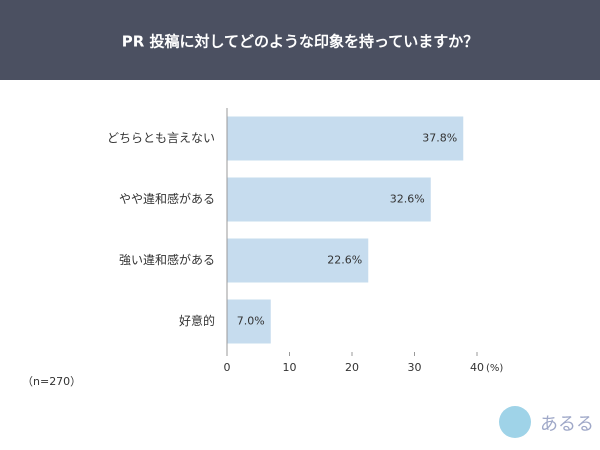 This screenshot has height=450, width=600. I want to click on x-tick-label: 10, so click(290, 367).